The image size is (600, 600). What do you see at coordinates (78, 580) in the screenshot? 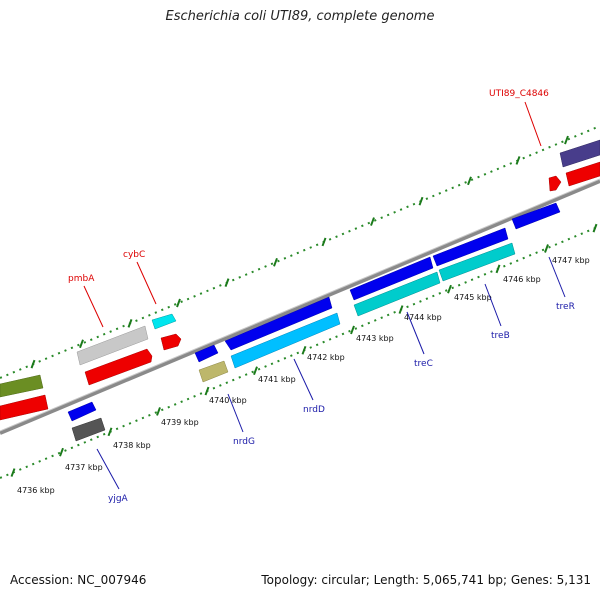
I see `accession-label: Accession: NC_007946` at bounding box center [78, 580].